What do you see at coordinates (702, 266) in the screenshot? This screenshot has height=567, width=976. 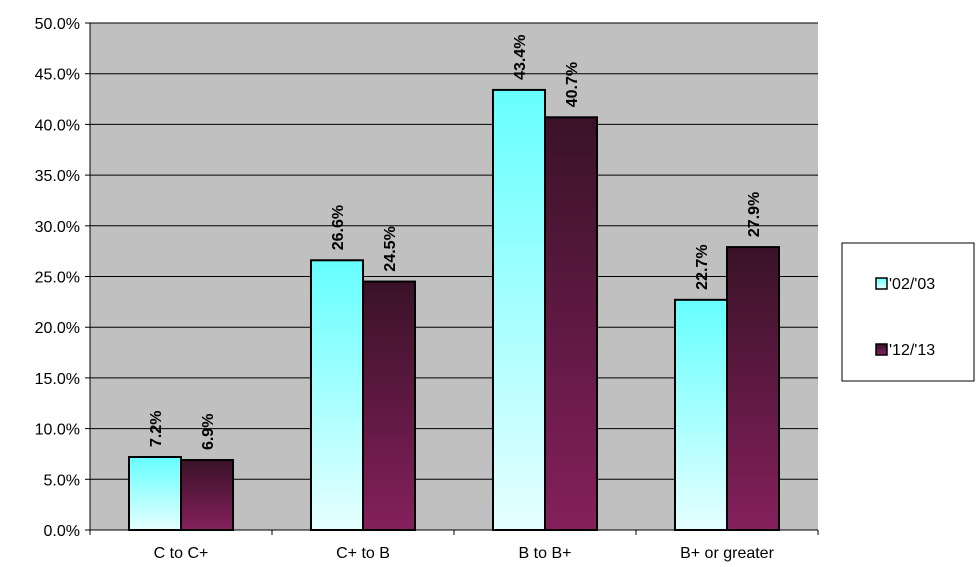 I see `data-label: 22.7%` at bounding box center [702, 266].